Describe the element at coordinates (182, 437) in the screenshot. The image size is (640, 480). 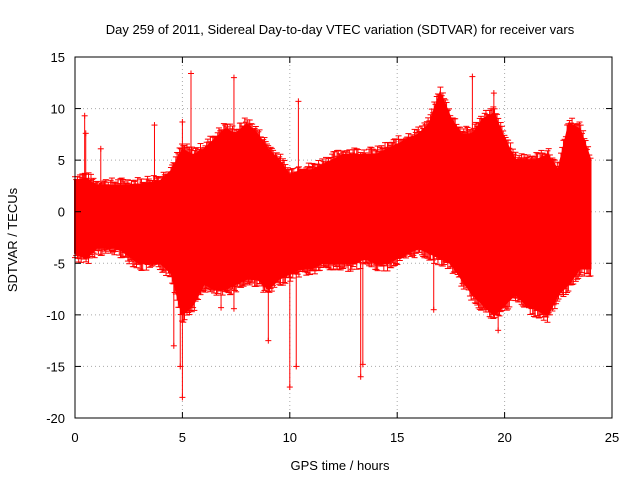
I see `x-tick-label: 5` at that location.